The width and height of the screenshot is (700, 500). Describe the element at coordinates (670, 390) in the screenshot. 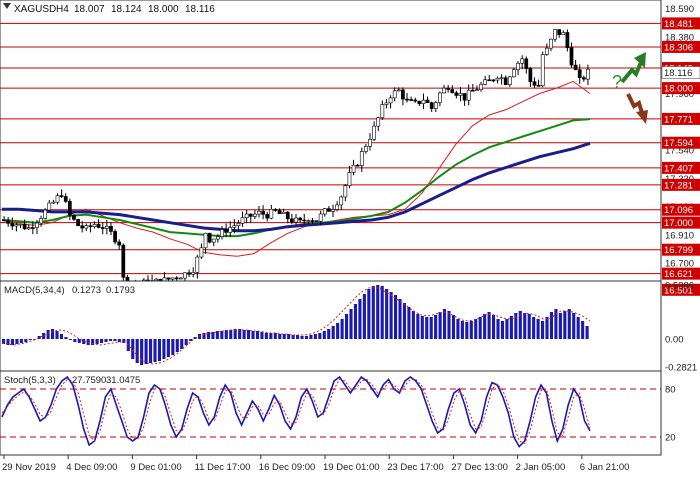

I see `stoch-level-label: 80` at that location.